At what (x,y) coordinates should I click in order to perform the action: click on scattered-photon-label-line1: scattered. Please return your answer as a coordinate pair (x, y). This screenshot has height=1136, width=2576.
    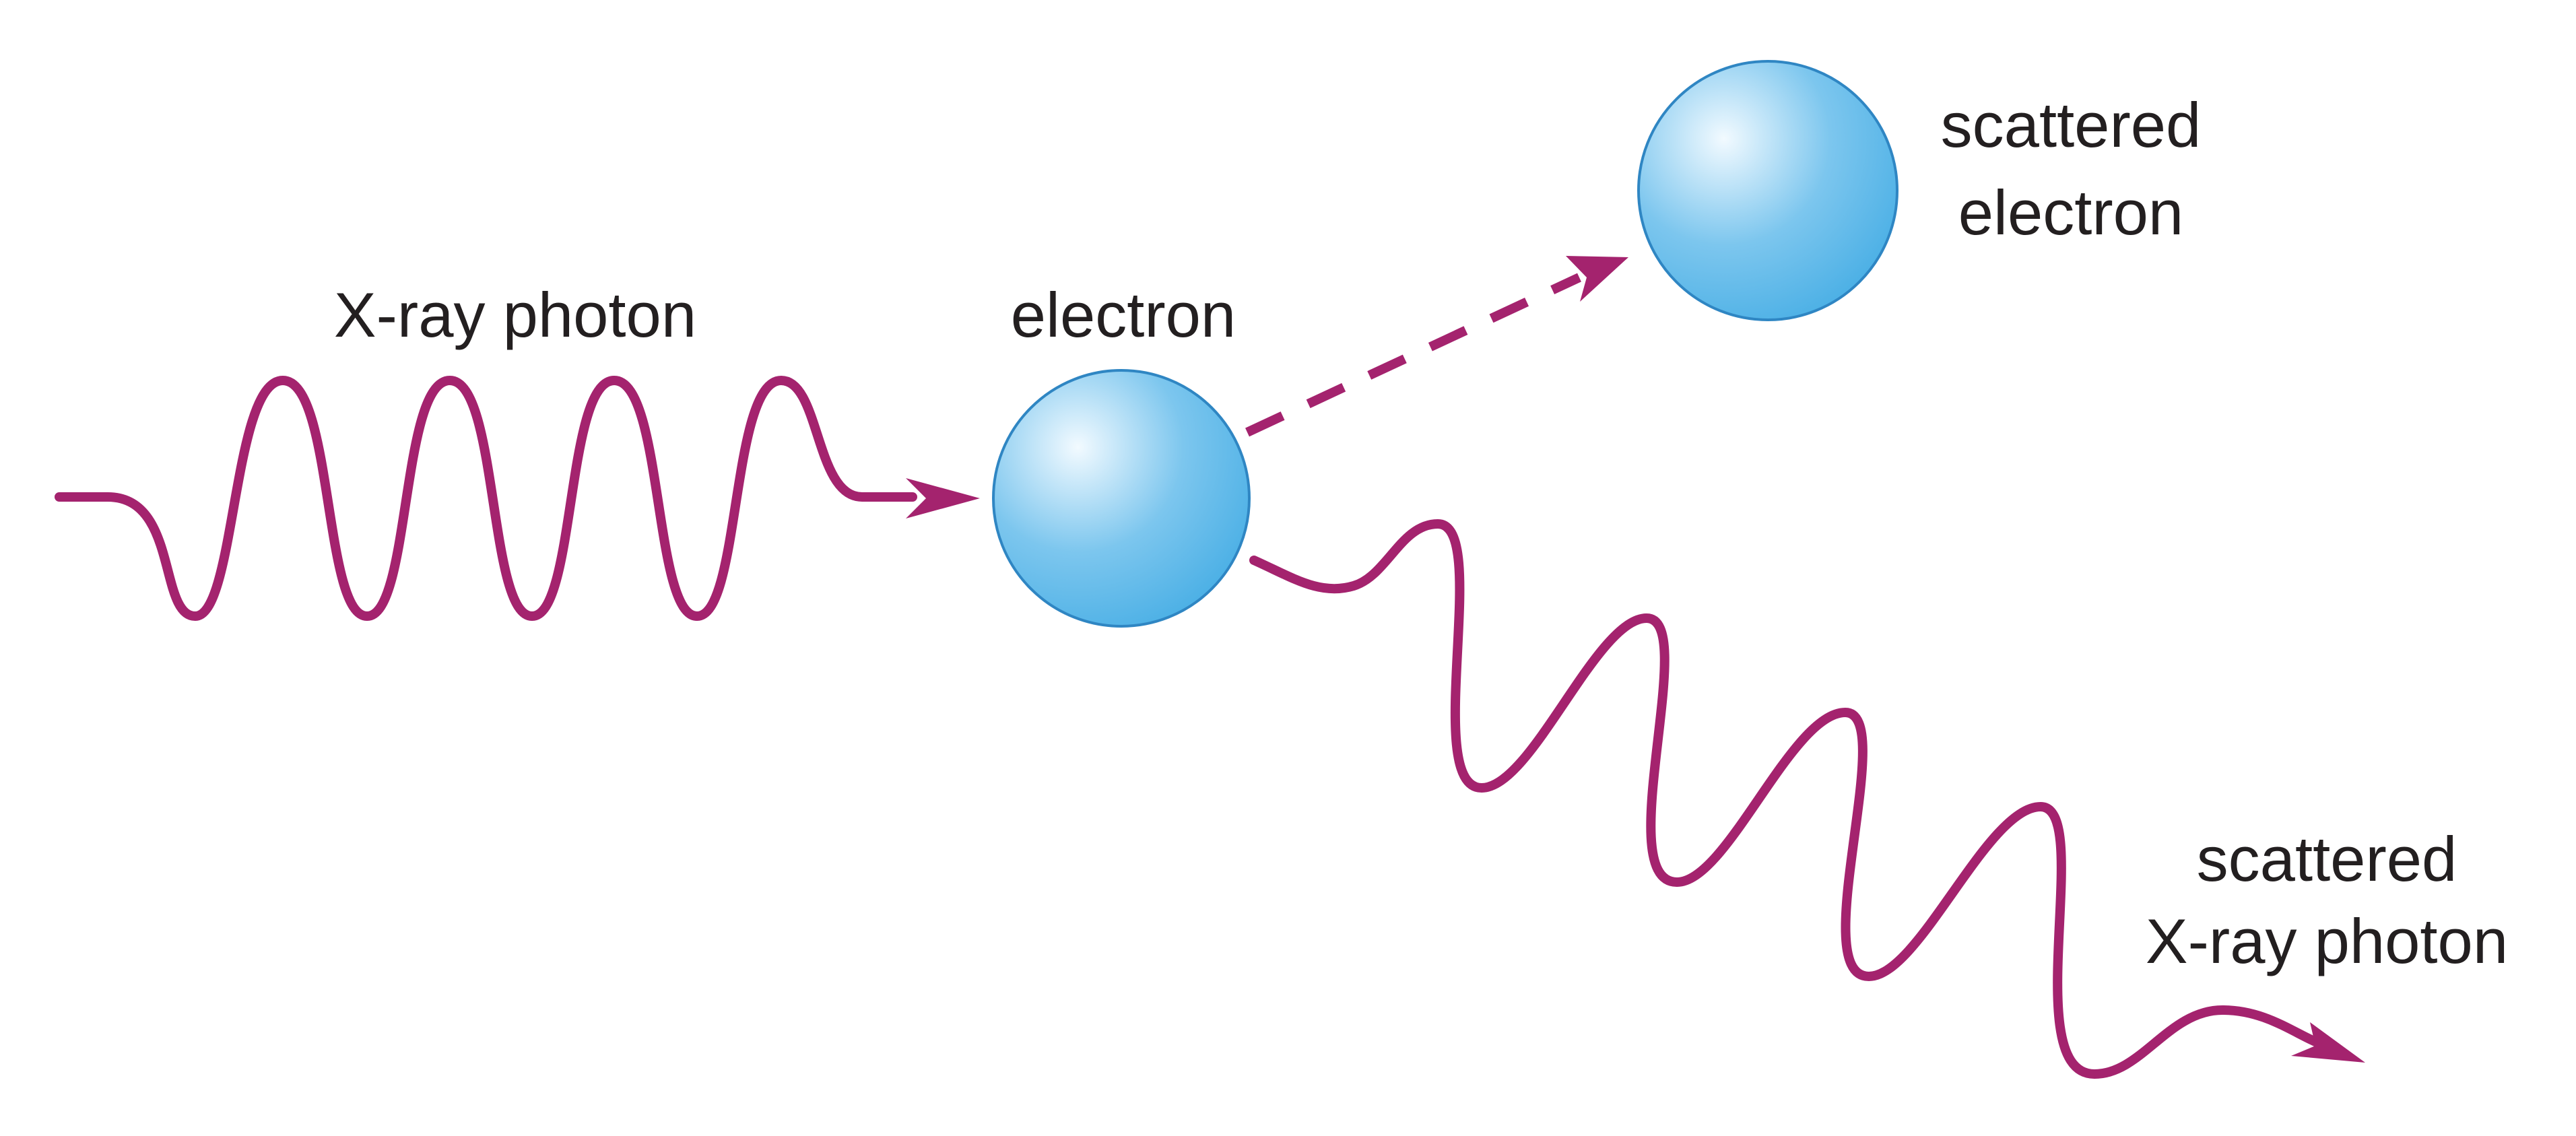
    Looking at the image, I should click on (2327, 859).